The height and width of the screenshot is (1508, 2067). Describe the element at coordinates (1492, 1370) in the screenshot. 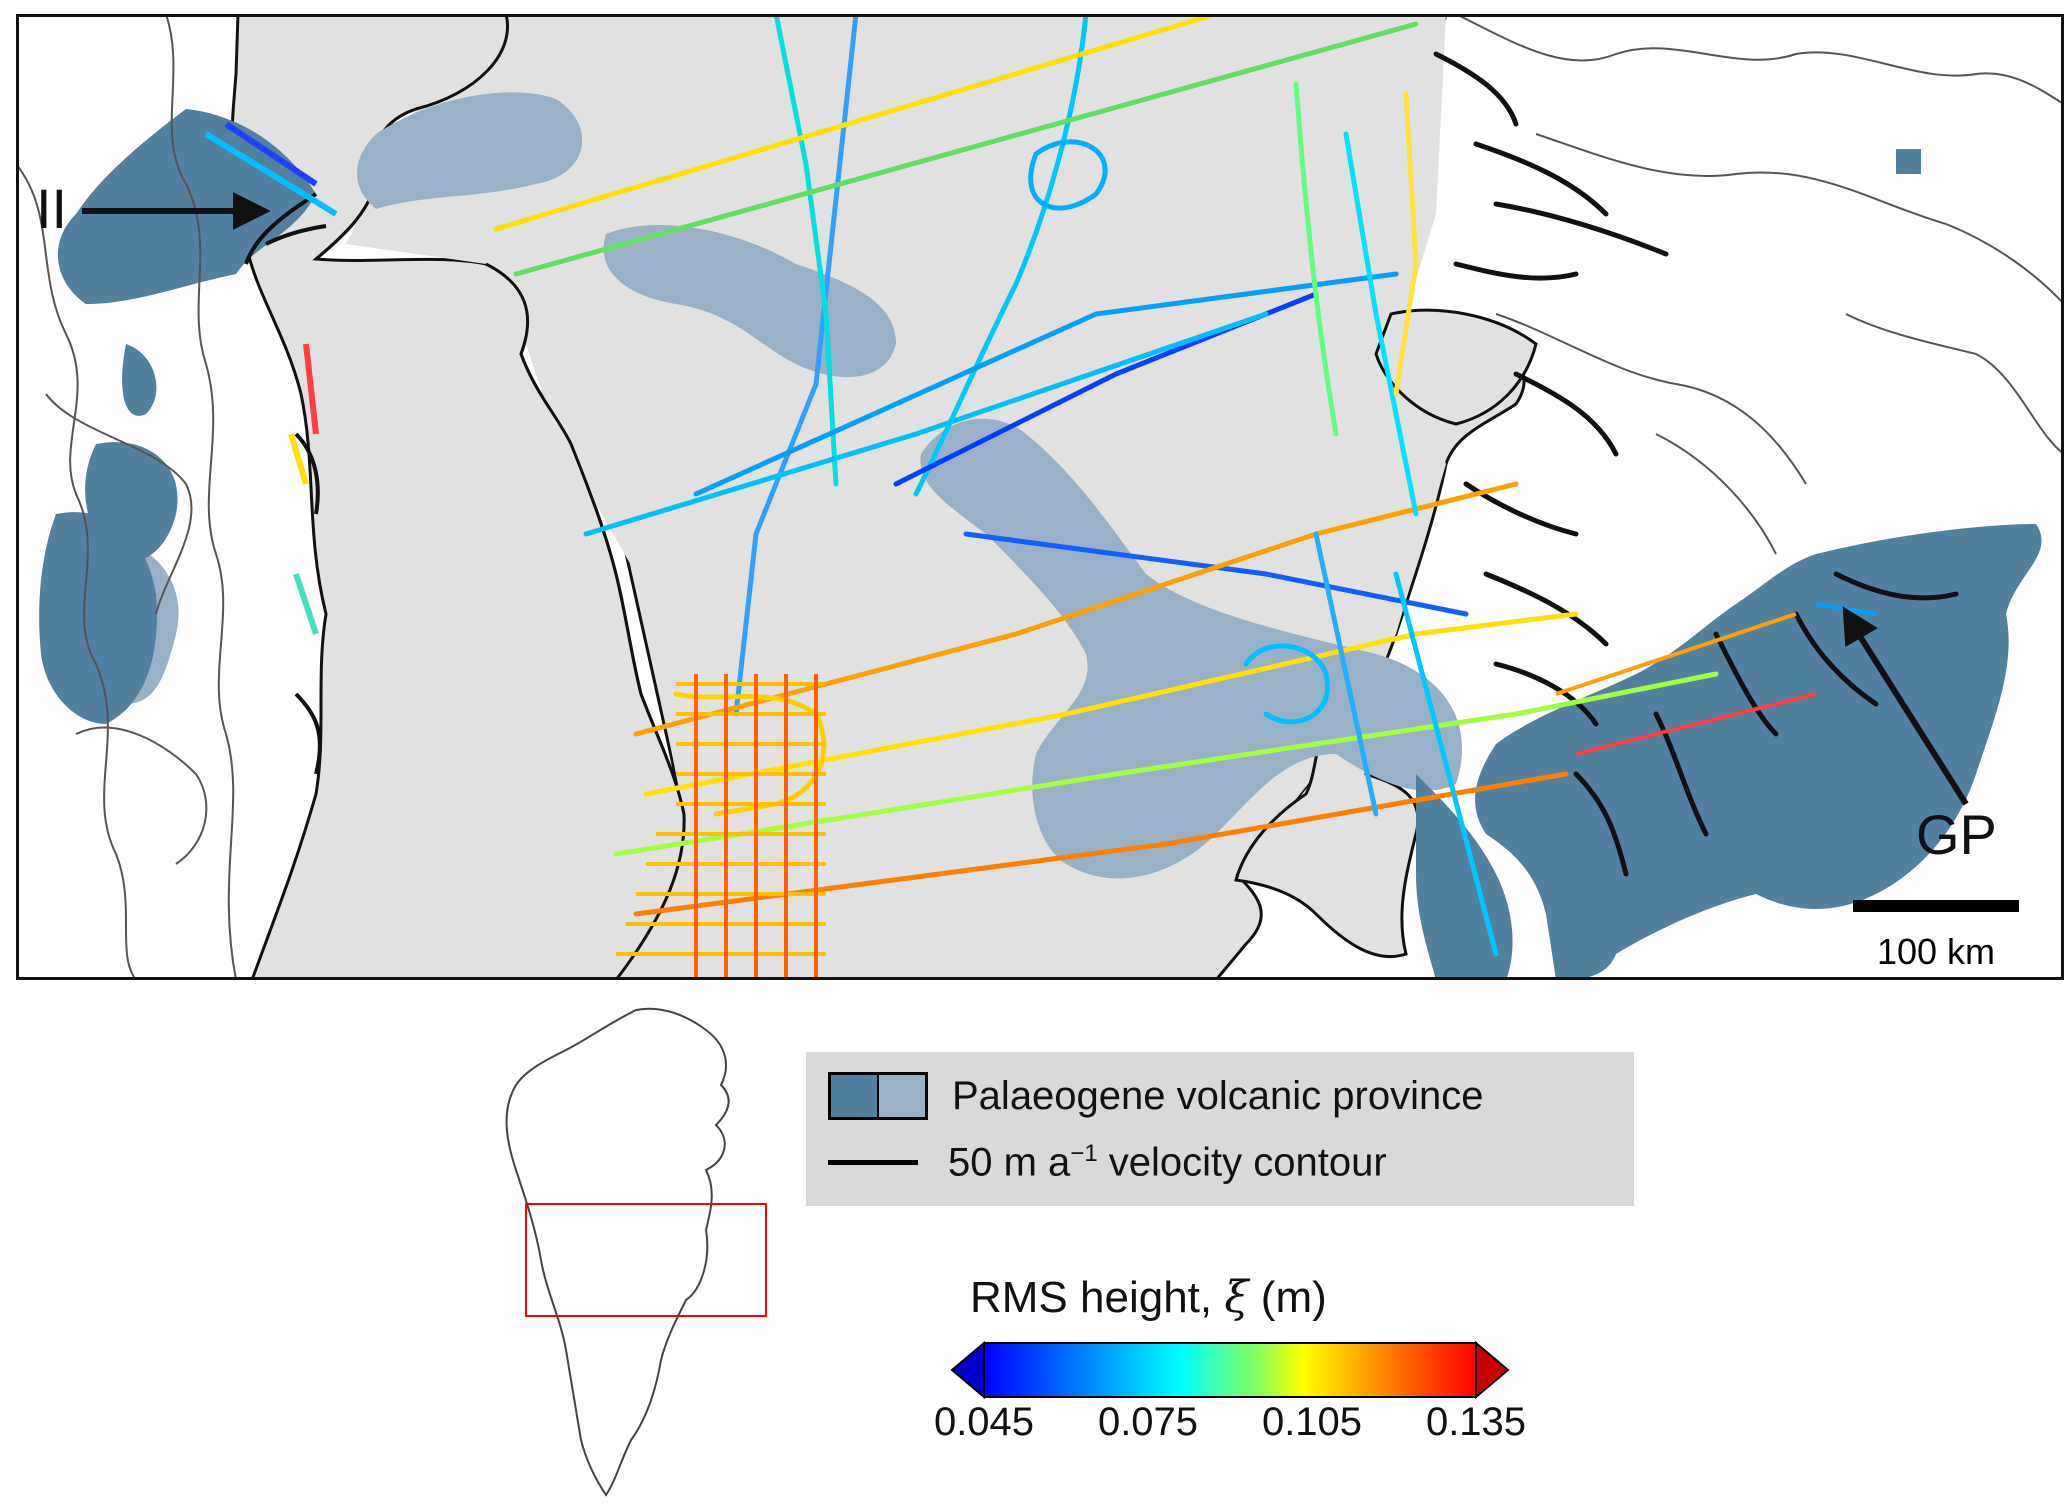

I see `colorbar-extend-high` at that location.